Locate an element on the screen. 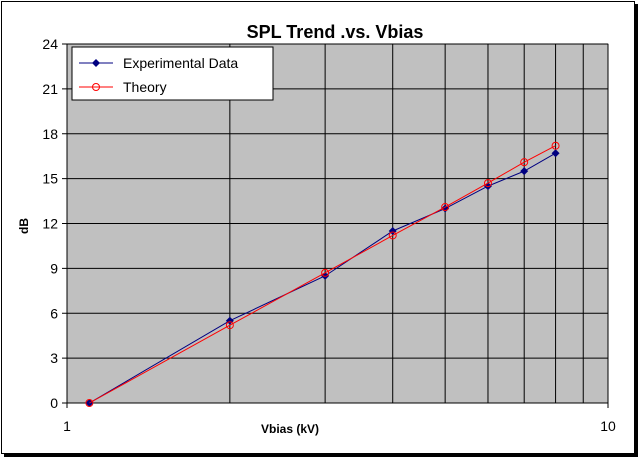 Image resolution: width=638 pixels, height=457 pixels. y-tick-label: 12 is located at coordinates (50, 224).